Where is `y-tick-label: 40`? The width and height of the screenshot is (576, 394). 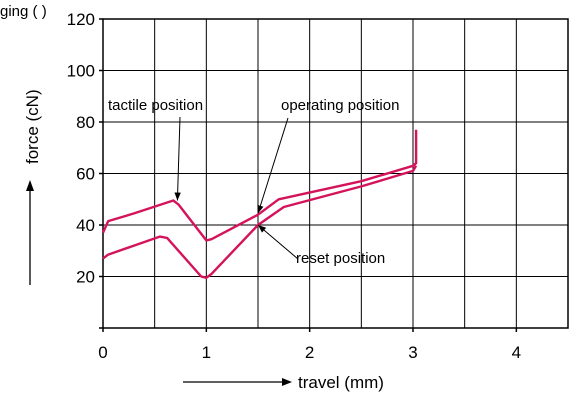 y-tick-label: 40 is located at coordinates (85, 225).